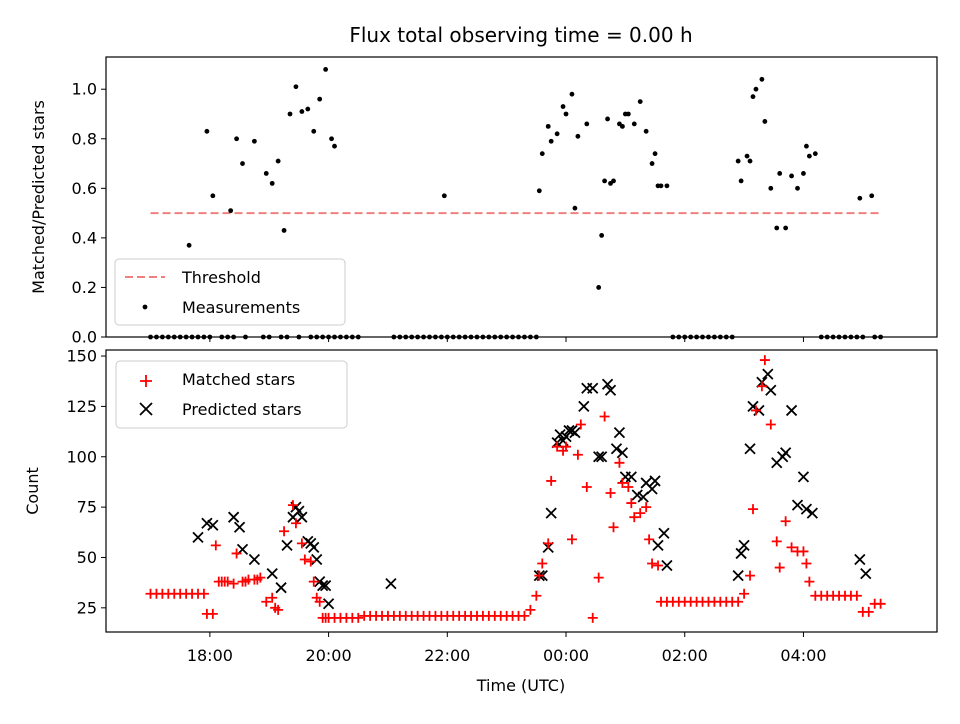  What do you see at coordinates (84, 287) in the screenshot?
I see `top-y-tick-label: 0.2` at bounding box center [84, 287].